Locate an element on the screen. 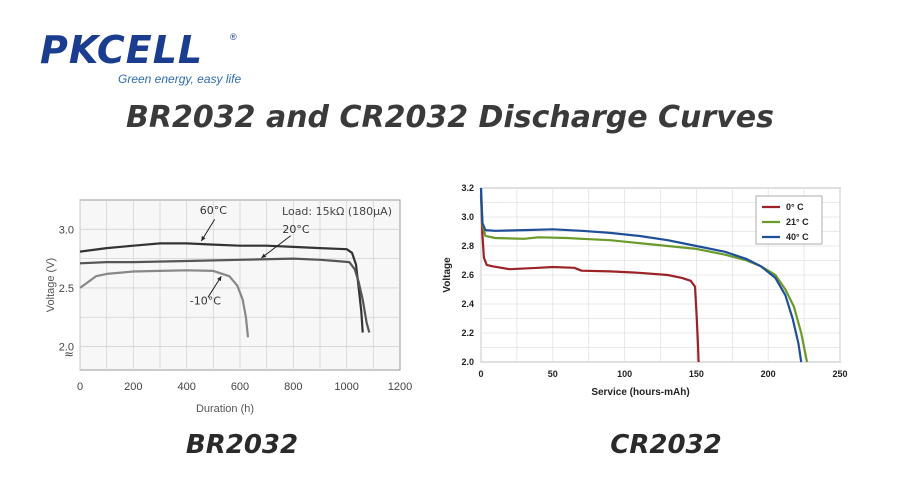  y-tick-label: 2.5 is located at coordinates (66, 289).